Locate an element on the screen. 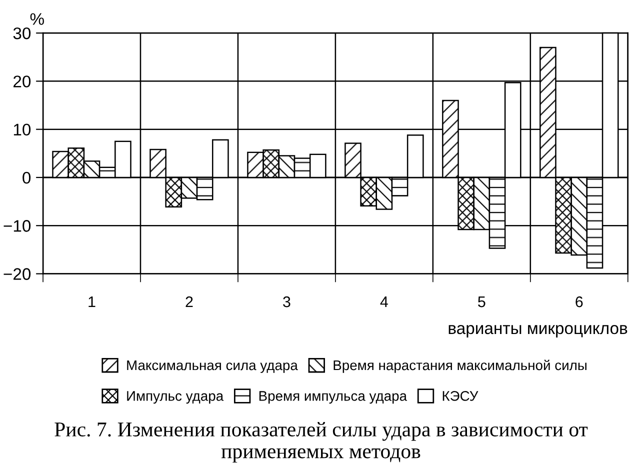 This screenshot has width=642, height=472. y-tick-label: −20 is located at coordinates (17, 274).